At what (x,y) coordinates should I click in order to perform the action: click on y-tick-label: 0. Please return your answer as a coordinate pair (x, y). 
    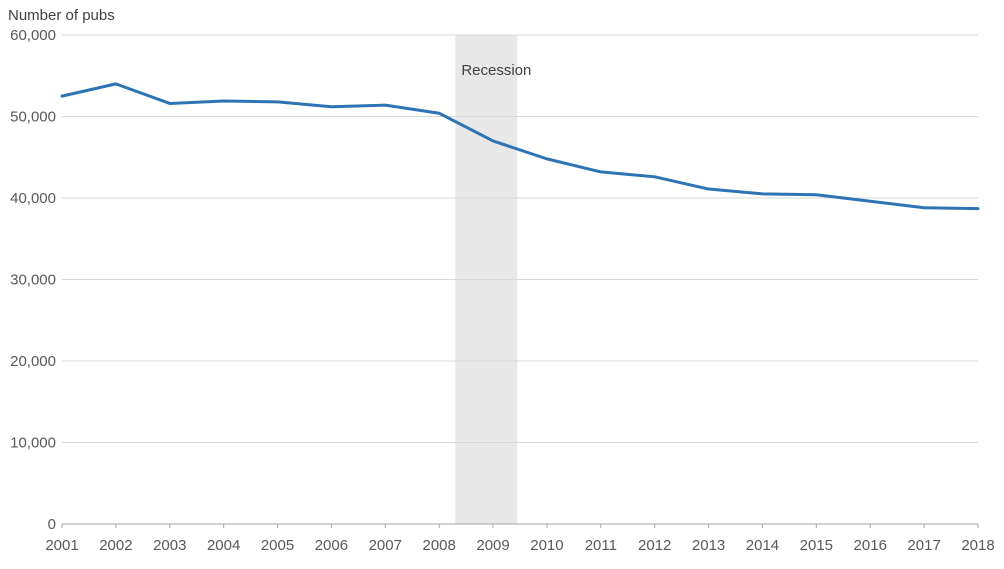
    Looking at the image, I should click on (52, 524).